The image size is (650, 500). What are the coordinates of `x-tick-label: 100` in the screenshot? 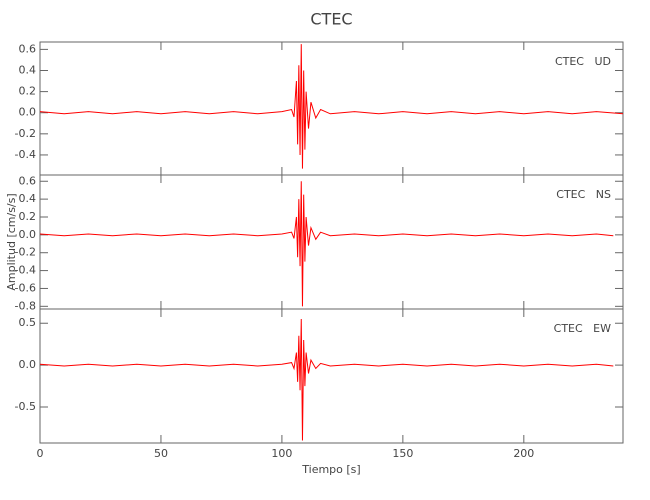 It's located at (281, 453).